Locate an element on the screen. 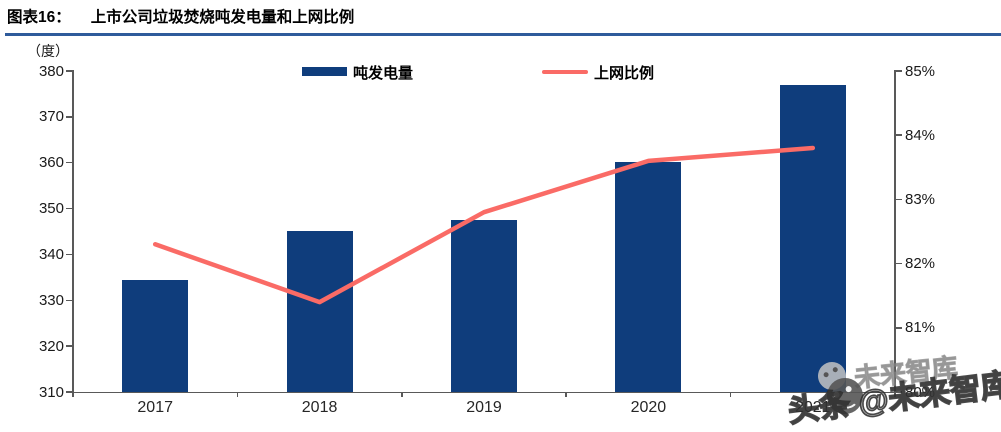  x-tick-label-2020: 2020 is located at coordinates (648, 407).